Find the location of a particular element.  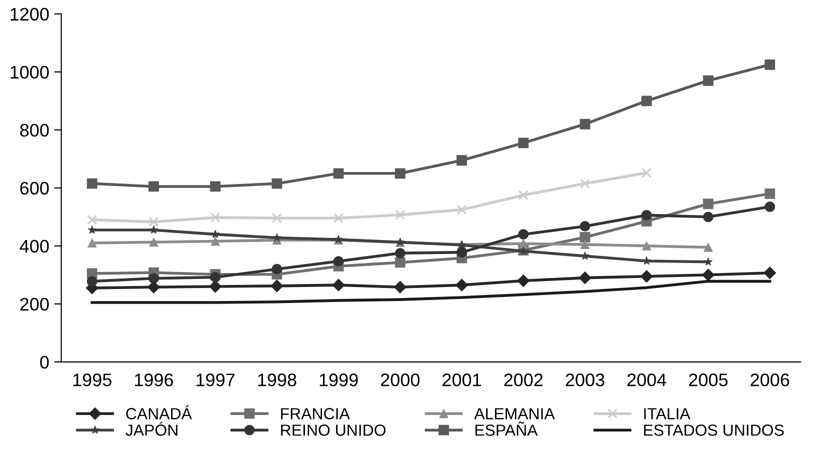

legend-label: FRANCIA is located at coordinates (315, 414).